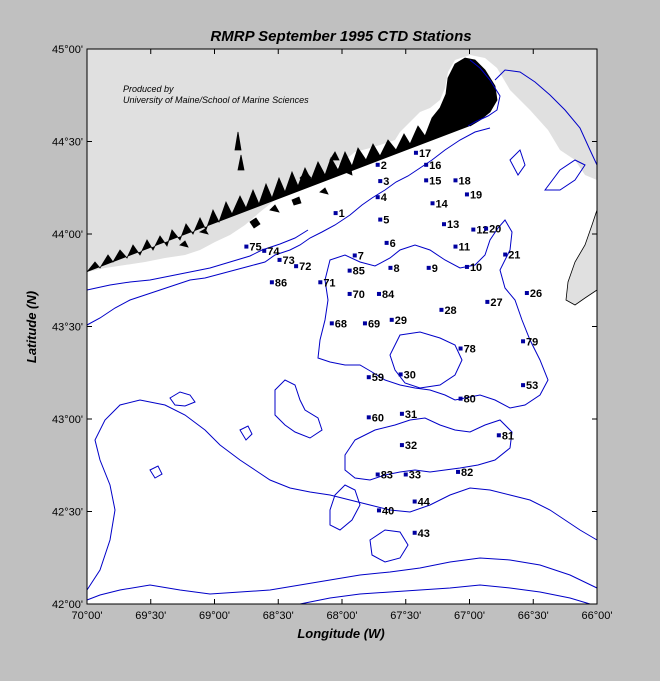 The image size is (660, 681). Describe the element at coordinates (473, 195) in the screenshot. I see `station-19: 19` at that location.